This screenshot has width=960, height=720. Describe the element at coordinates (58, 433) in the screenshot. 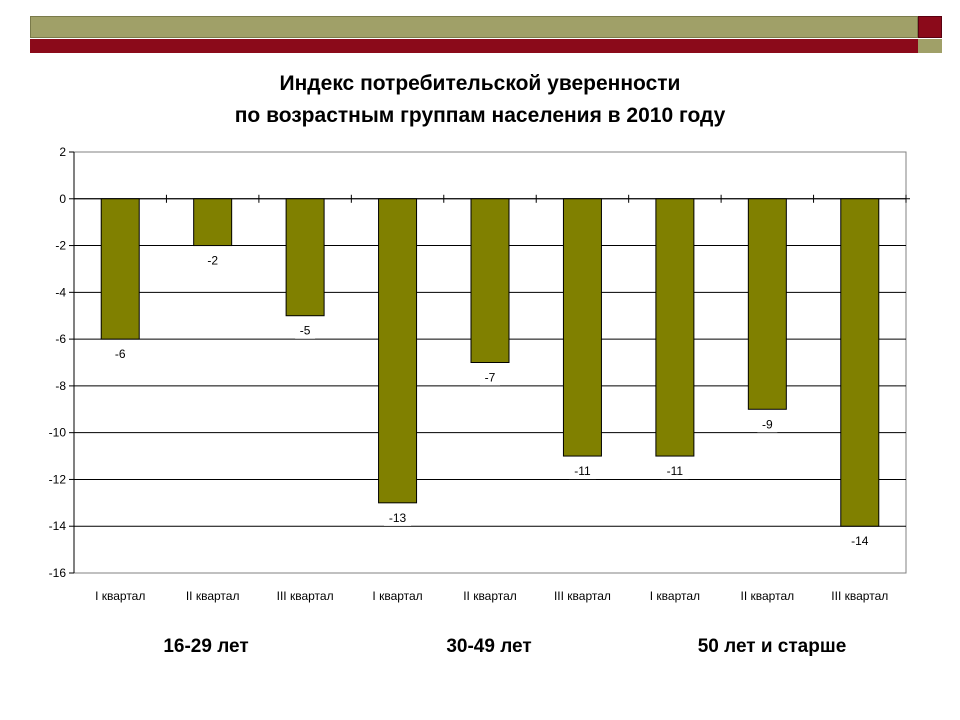

I see `y-tick-label: -10` at that location.